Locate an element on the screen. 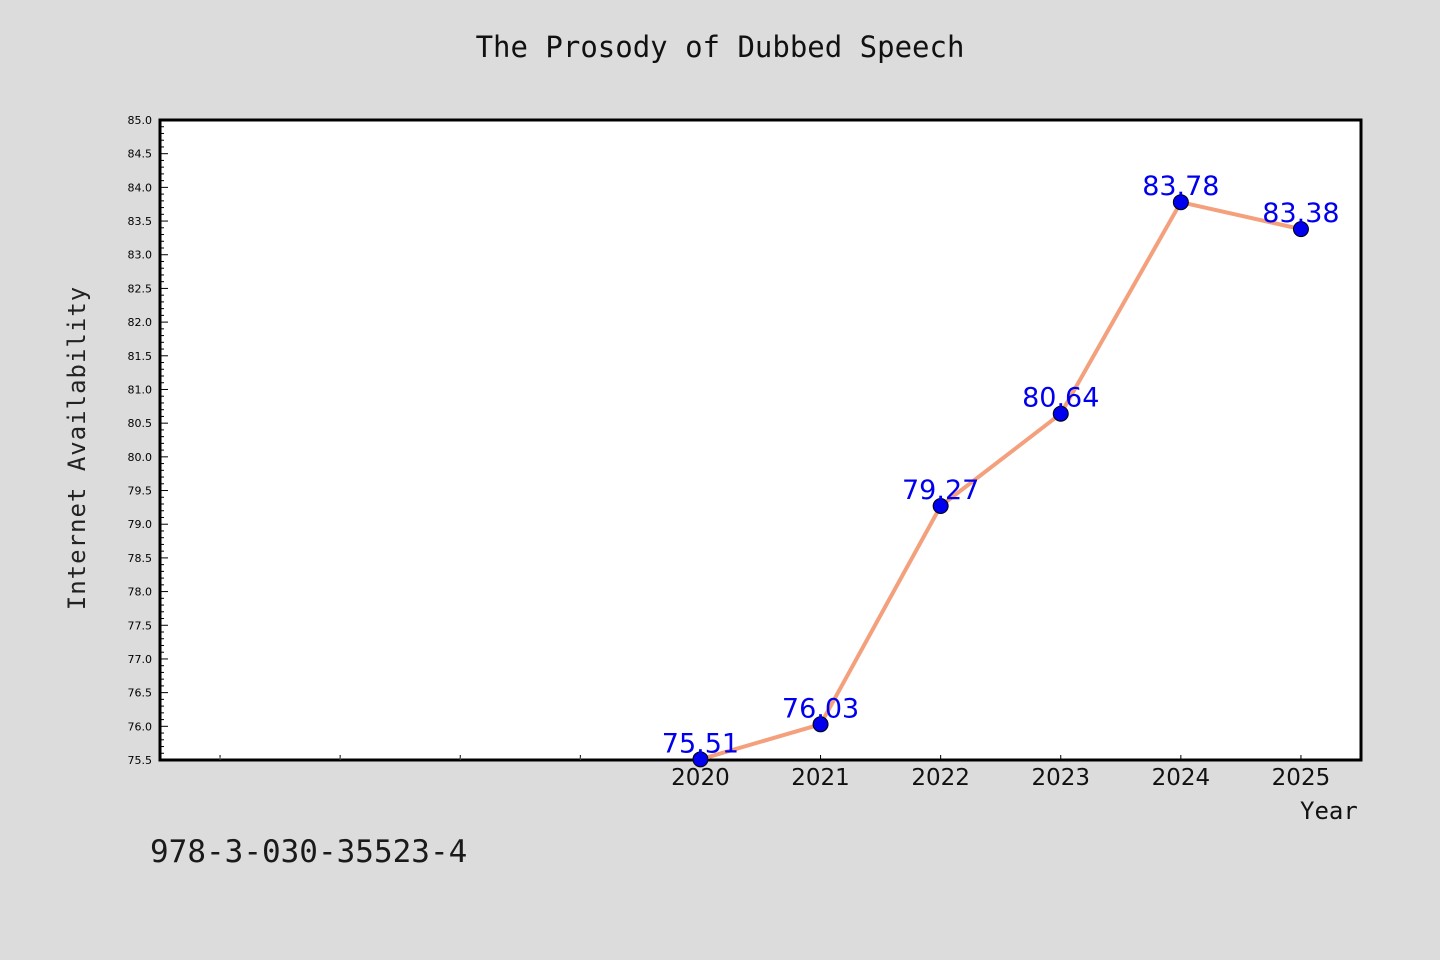 This screenshot has width=1440, height=960. data-label: 83.38 is located at coordinates (1300, 213).